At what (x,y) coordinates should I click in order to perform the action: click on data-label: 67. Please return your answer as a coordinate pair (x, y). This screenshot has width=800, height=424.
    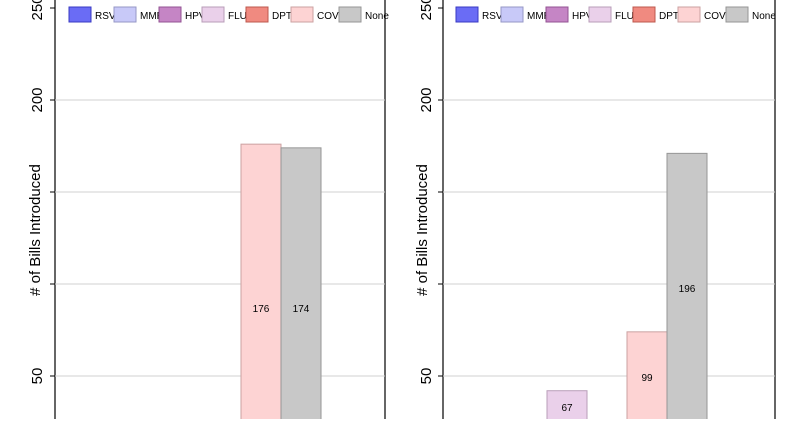
    Looking at the image, I should click on (567, 408).